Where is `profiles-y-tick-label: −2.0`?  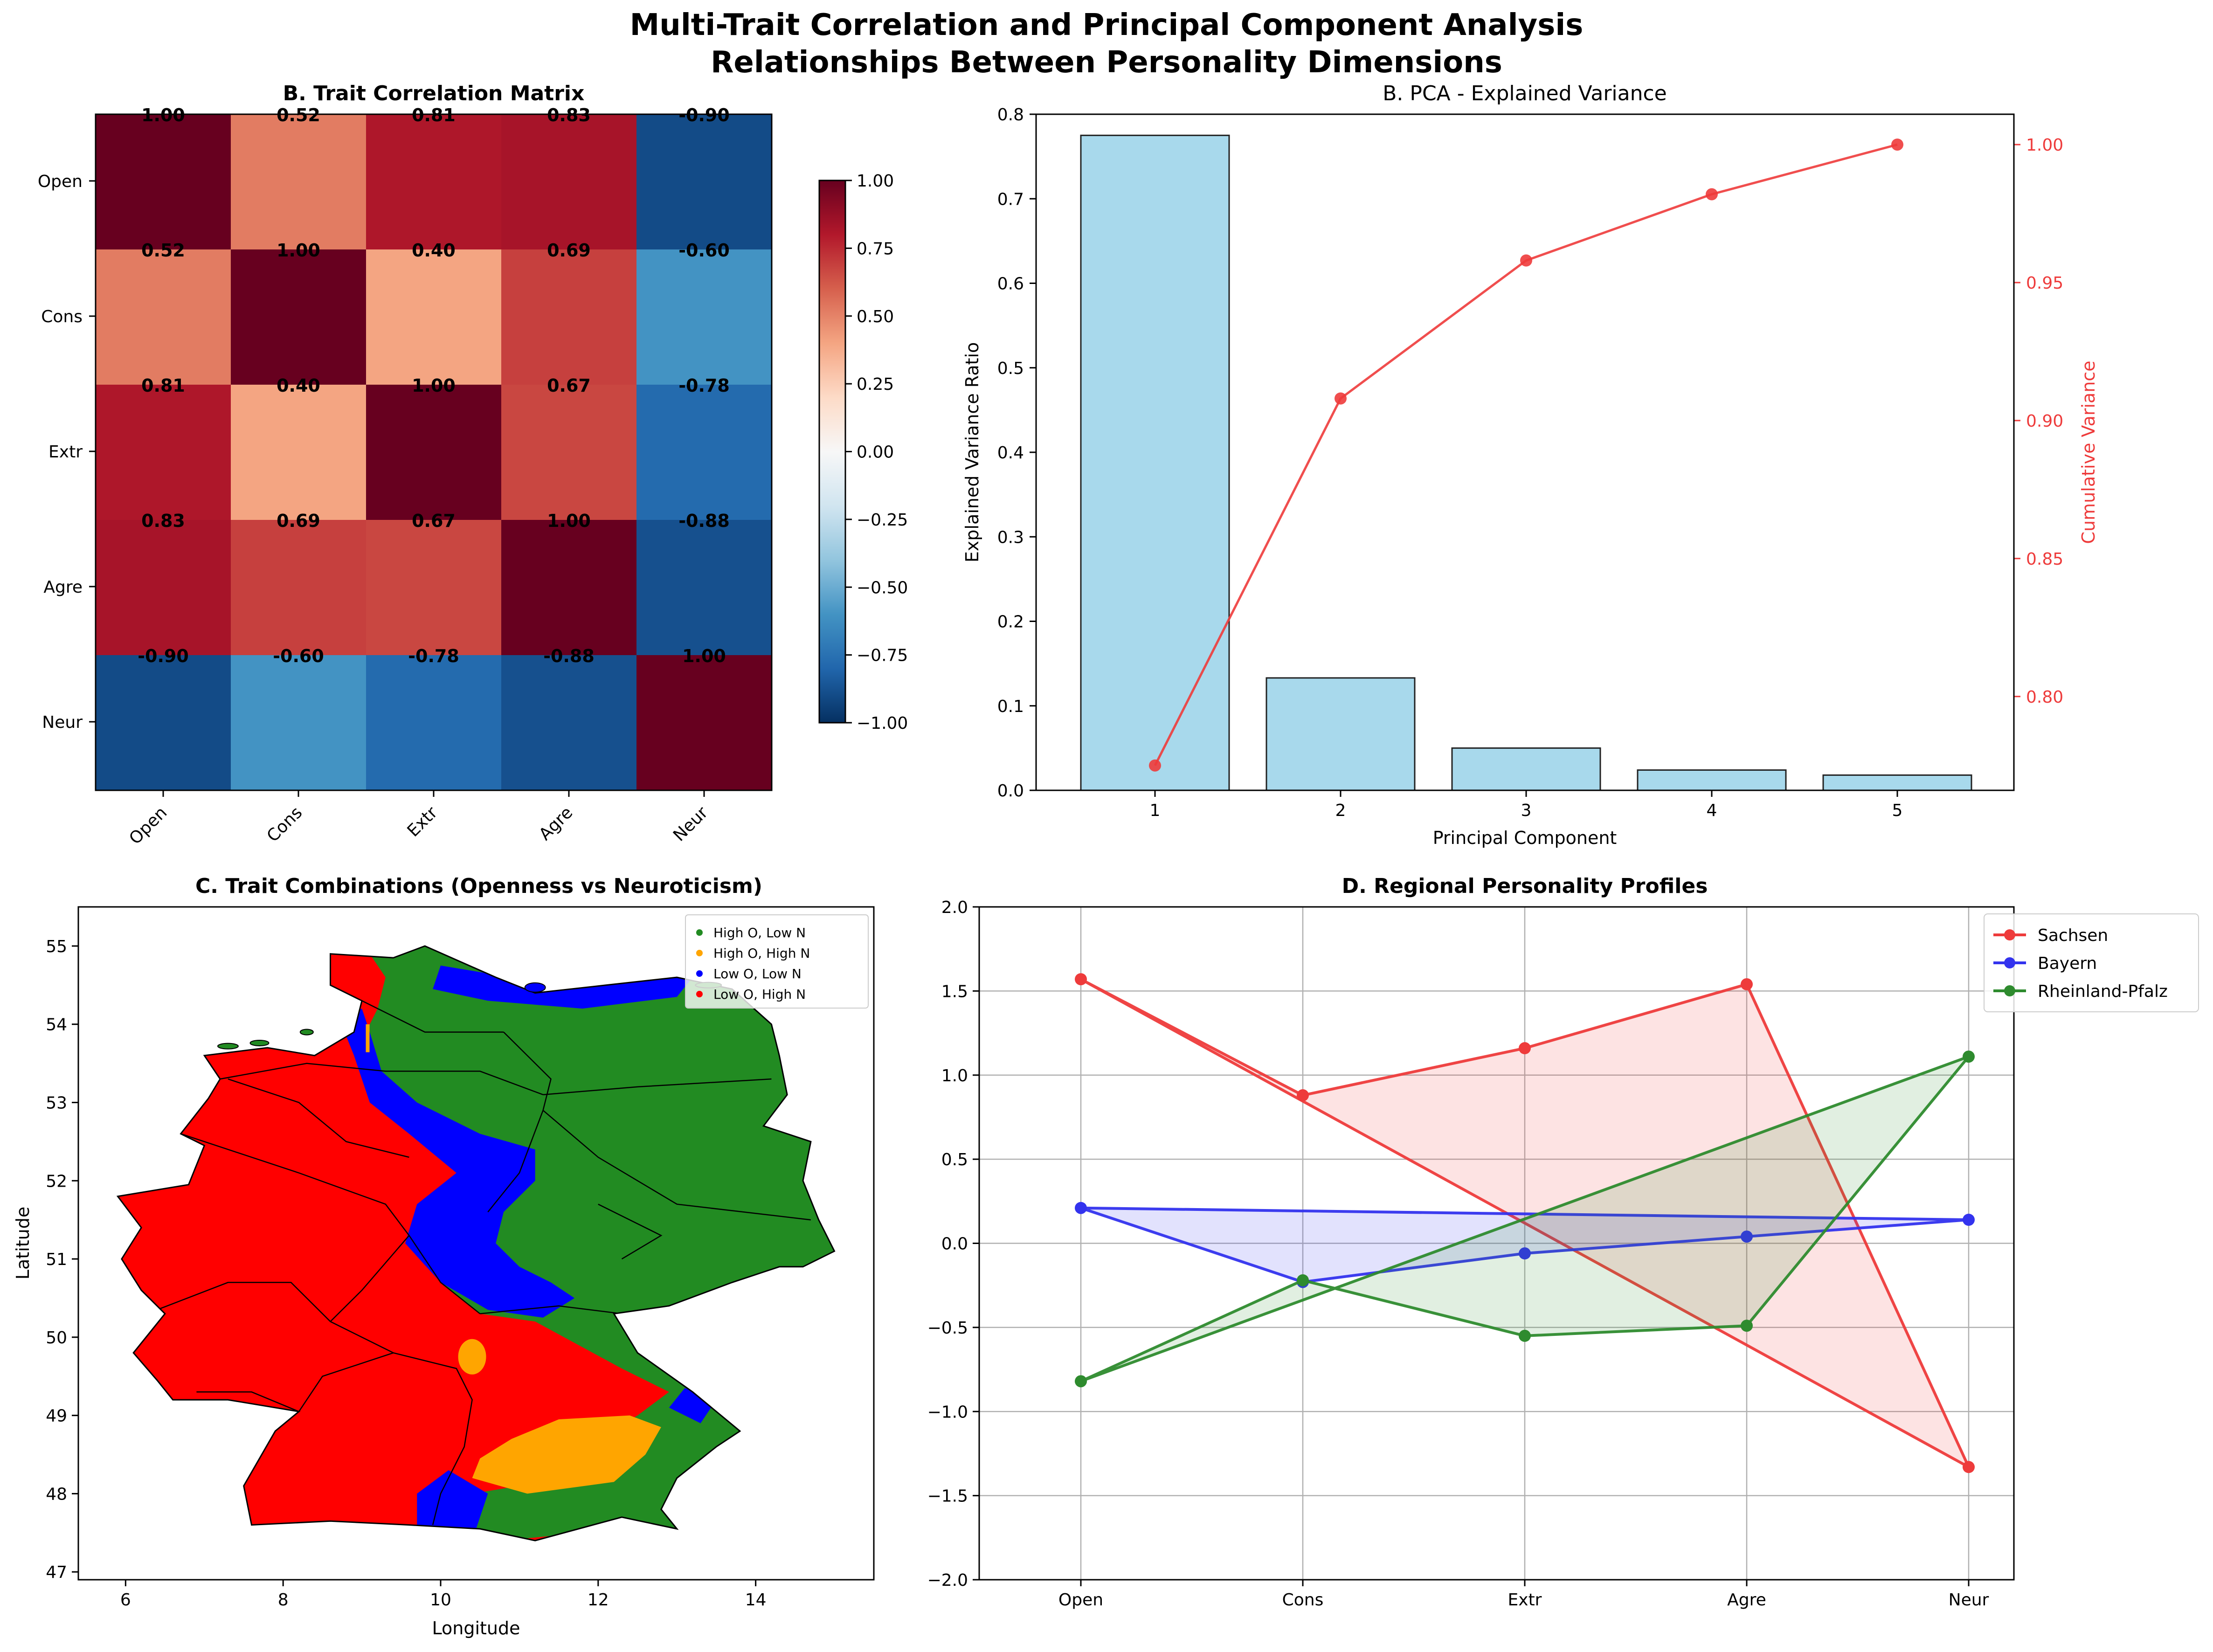 profiles-y-tick-label: −2.0 is located at coordinates (947, 1580).